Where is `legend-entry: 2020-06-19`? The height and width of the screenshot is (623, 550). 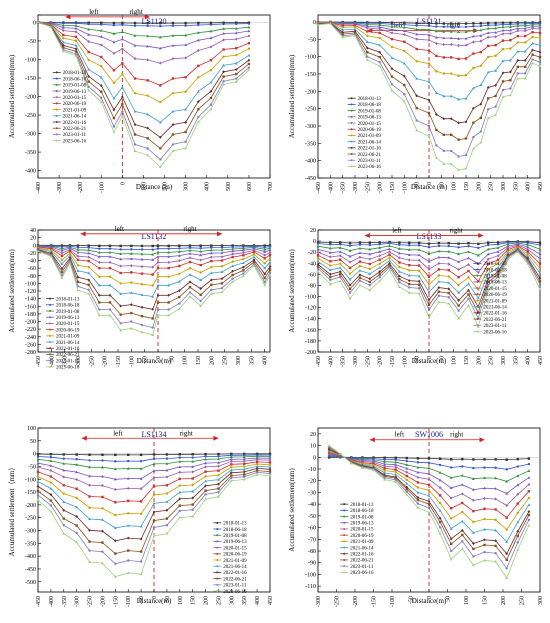 legend-entry: 2020-06-19 is located at coordinates (495, 295).